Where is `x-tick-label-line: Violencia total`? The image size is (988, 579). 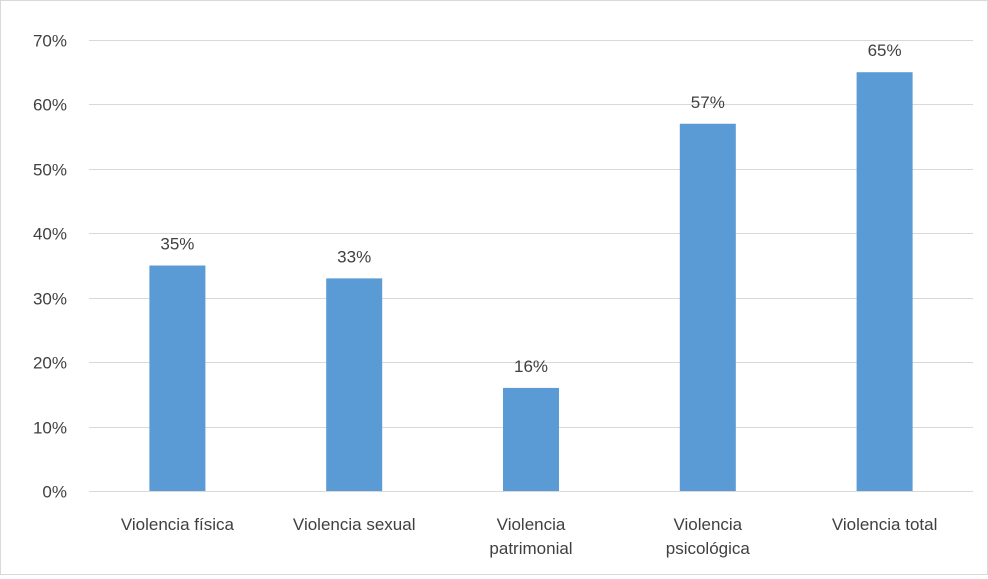
x-tick-label-line: Violencia total is located at coordinates (885, 524).